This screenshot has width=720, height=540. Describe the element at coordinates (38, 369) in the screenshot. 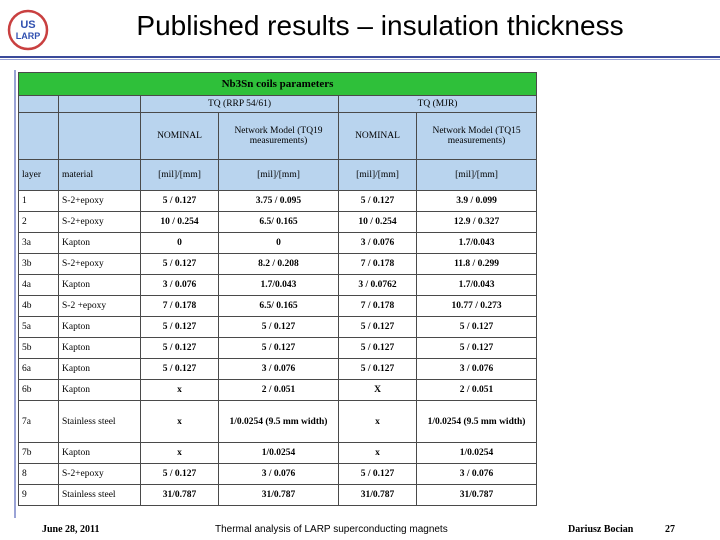

I see `layer-cell: 6a` at that location.